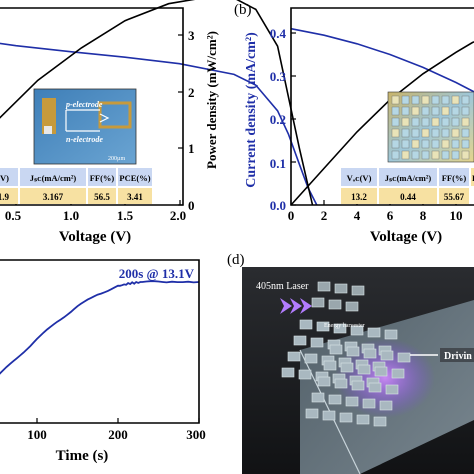 This screenshot has height=474, width=474. Describe the element at coordinates (423, 215) in the screenshot. I see `b-xtick-label: 8` at that location.